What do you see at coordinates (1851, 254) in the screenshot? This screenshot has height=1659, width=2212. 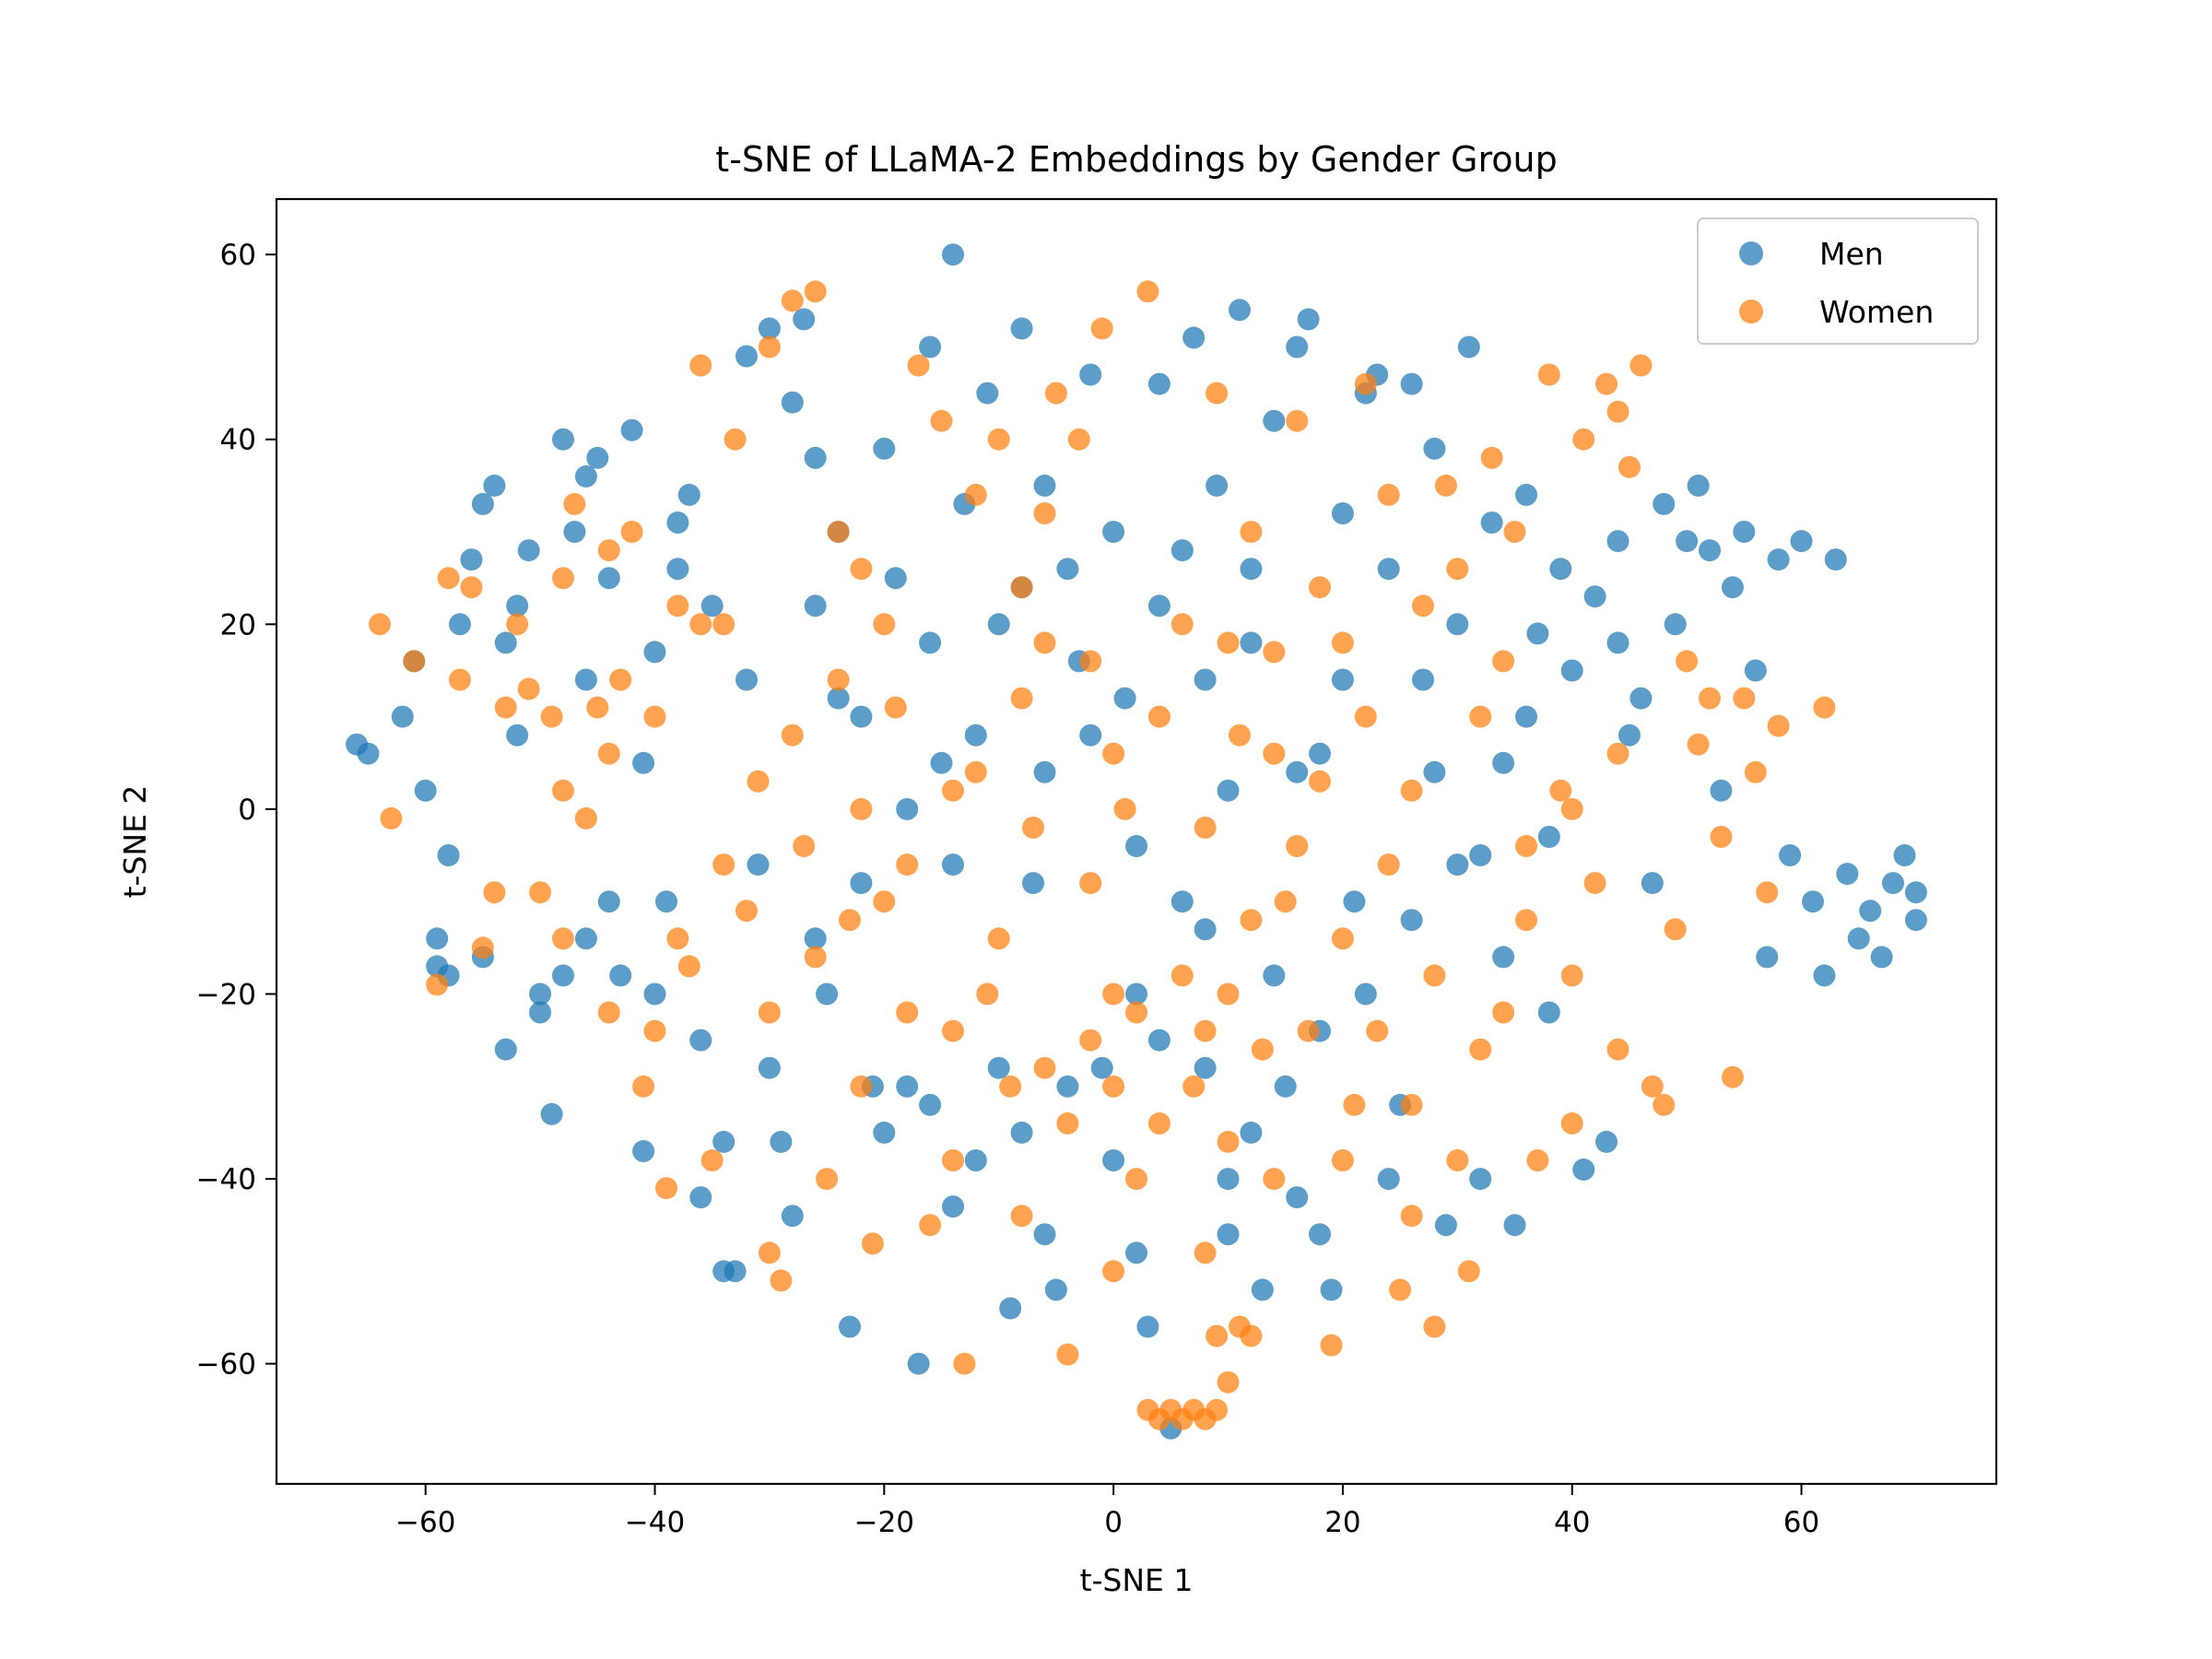 I see `legend-label-men: Men` at bounding box center [1851, 254].